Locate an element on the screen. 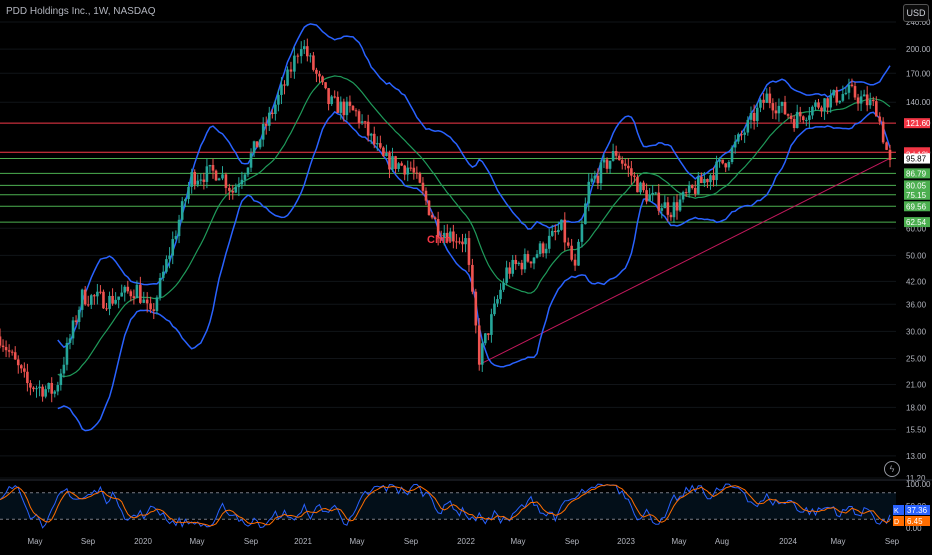  price-tag-text: 95.87 is located at coordinates (916, 159).